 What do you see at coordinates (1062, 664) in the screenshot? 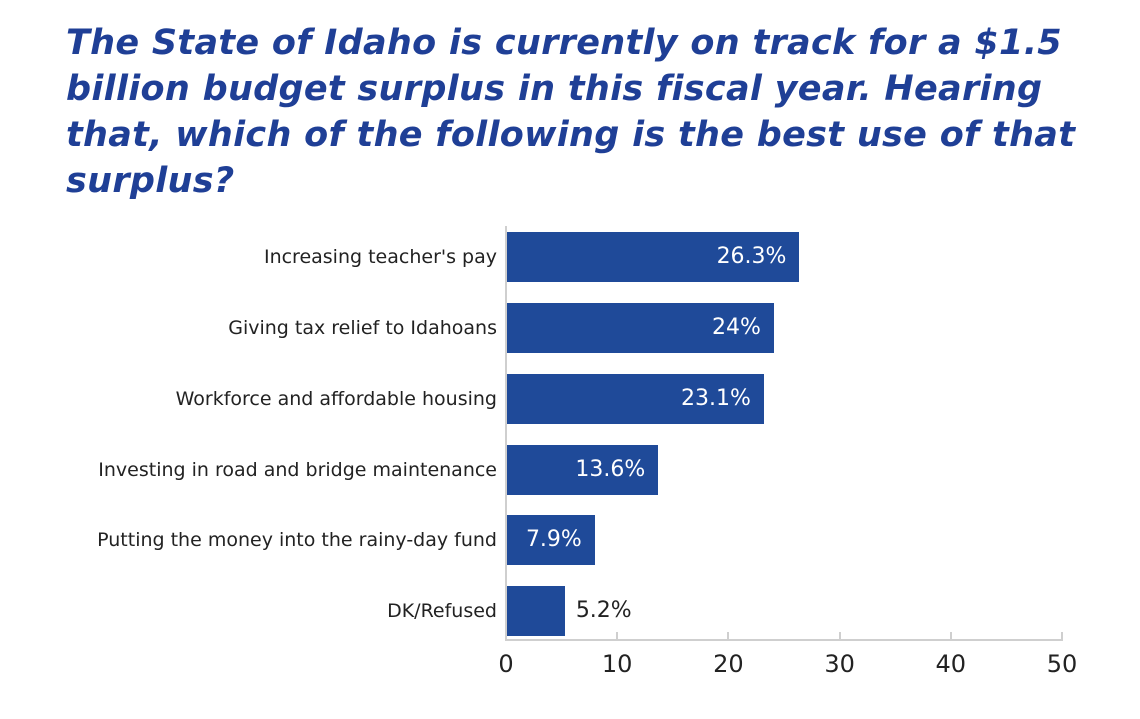
I see `x-tick-label: 50` at bounding box center [1062, 664].